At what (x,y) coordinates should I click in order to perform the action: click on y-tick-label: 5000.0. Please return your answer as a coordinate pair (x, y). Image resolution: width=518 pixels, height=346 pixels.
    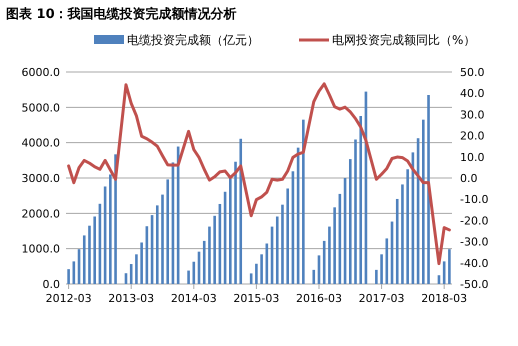
    Looking at the image, I should click on (41, 107).